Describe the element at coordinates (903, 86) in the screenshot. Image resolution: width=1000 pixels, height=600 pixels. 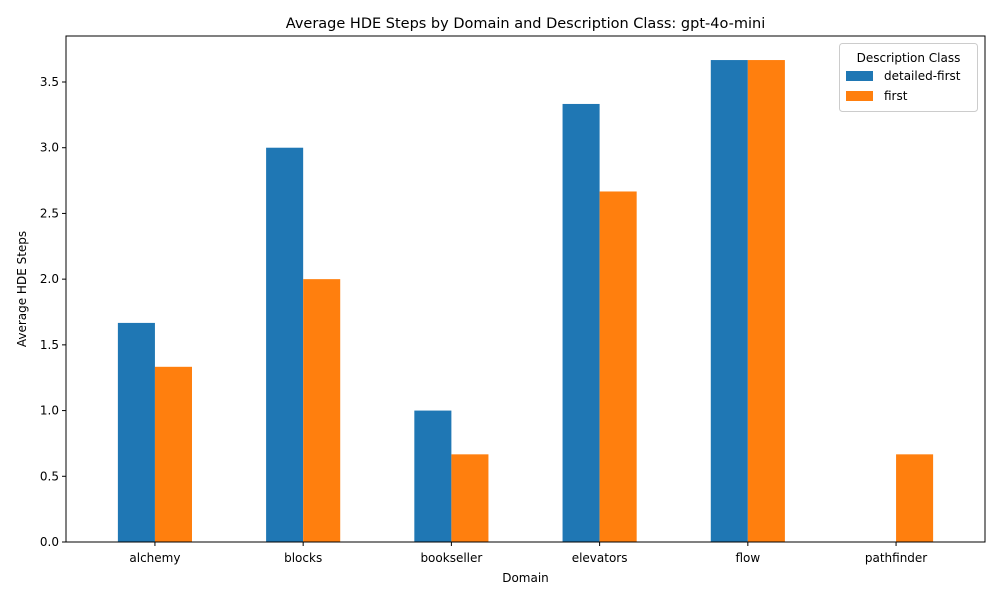
I see `legend-entries: detailed-first first` at that location.